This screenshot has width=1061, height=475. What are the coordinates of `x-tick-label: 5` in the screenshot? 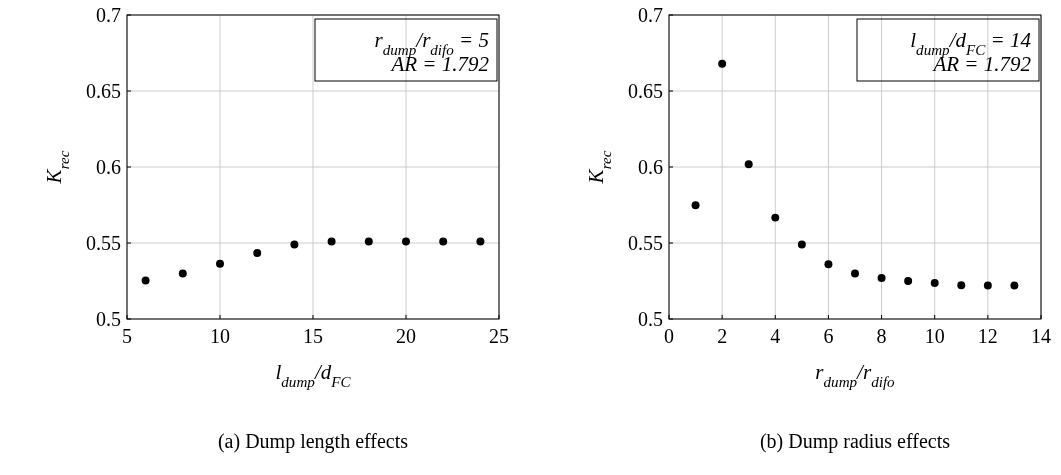 It's located at (127, 336).